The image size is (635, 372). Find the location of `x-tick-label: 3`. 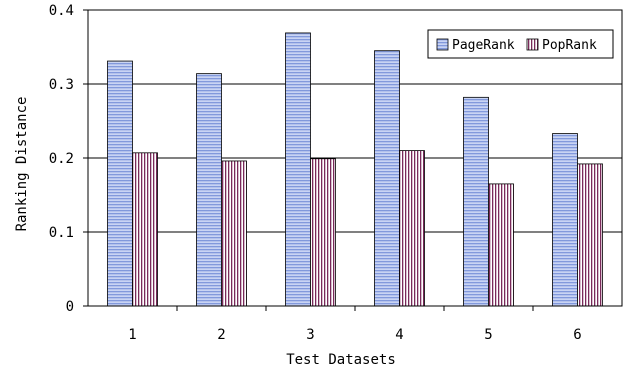

x-tick-label: 3 is located at coordinates (310, 335).